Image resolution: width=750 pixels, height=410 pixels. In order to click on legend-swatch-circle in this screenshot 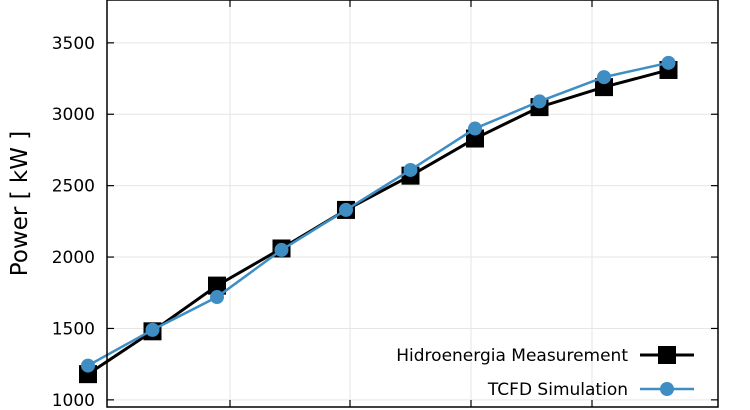, I will do `click(667, 389)`.